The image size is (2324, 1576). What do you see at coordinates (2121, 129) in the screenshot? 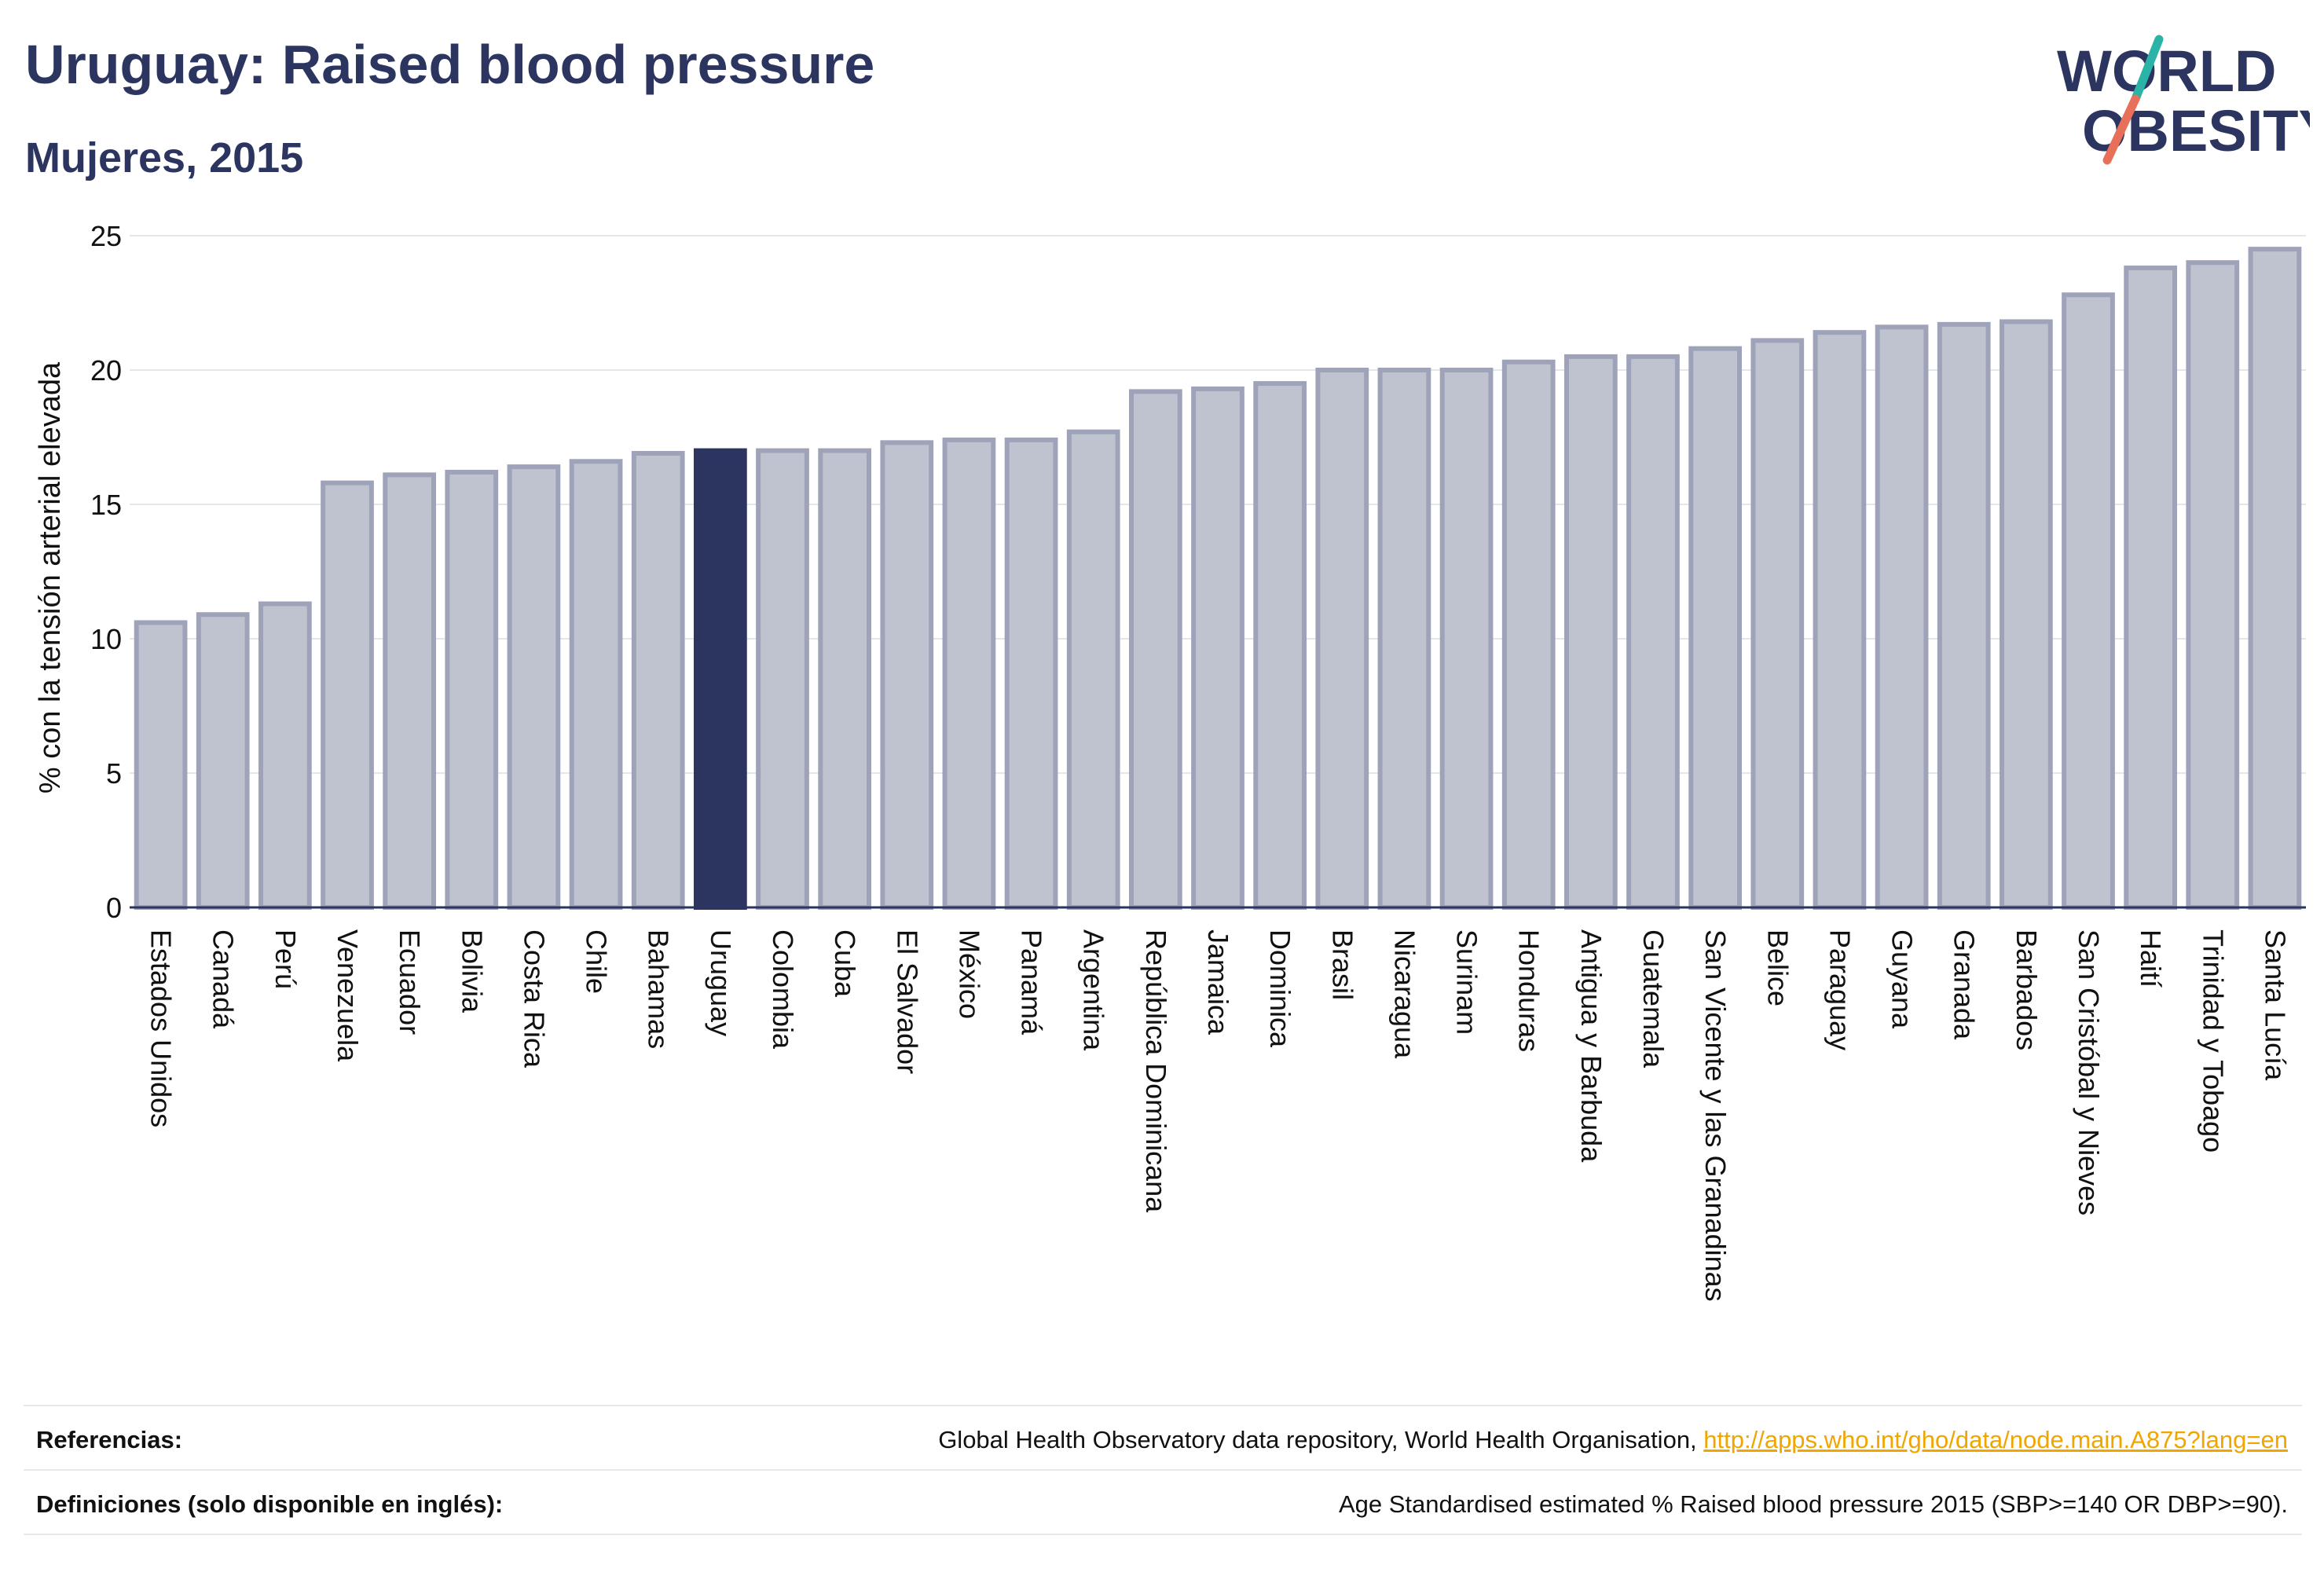
I see `logo-slash-bottom` at bounding box center [2121, 129].